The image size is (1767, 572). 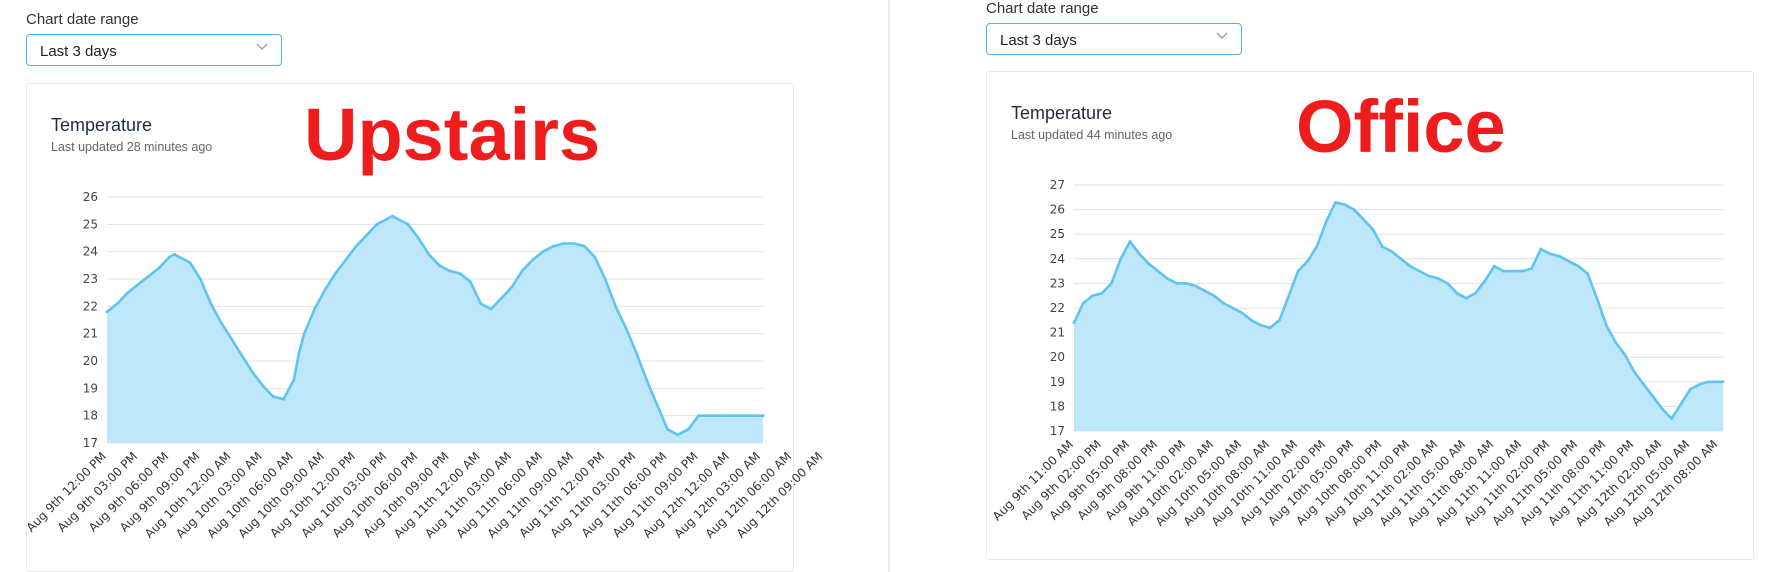 What do you see at coordinates (1038, 40) in the screenshot?
I see `date-range-value: Last 3 days` at bounding box center [1038, 40].